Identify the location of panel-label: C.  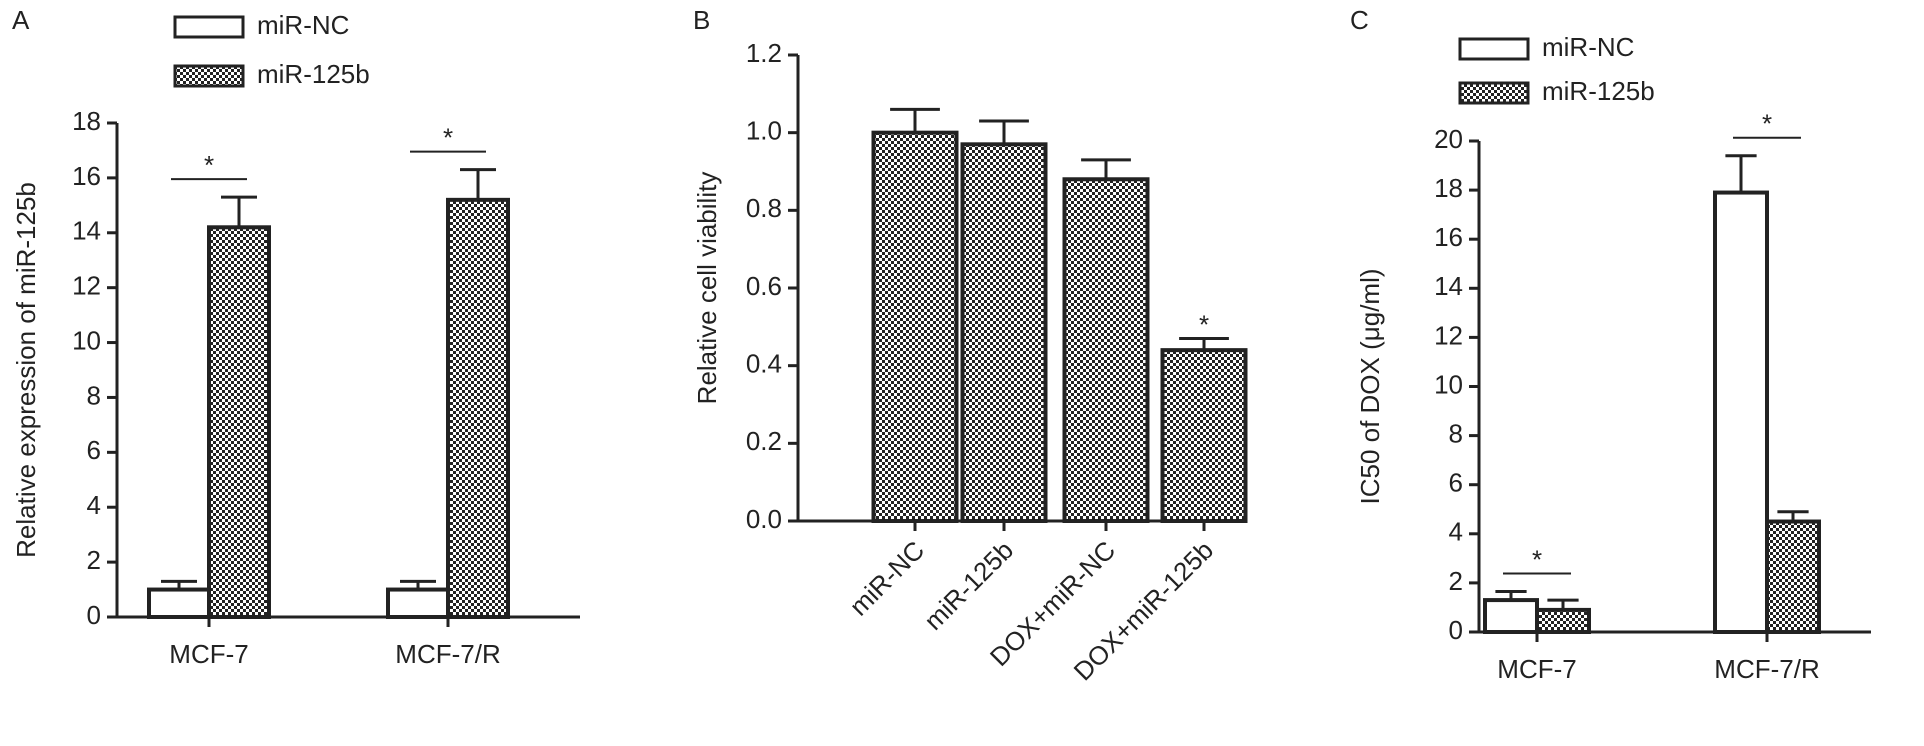
(1359, 20).